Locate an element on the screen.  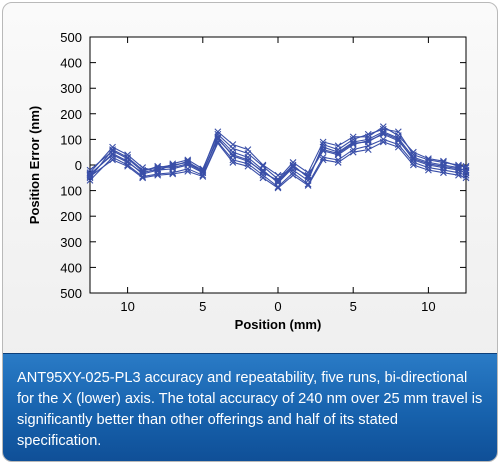
series-group is located at coordinates (278, 157).